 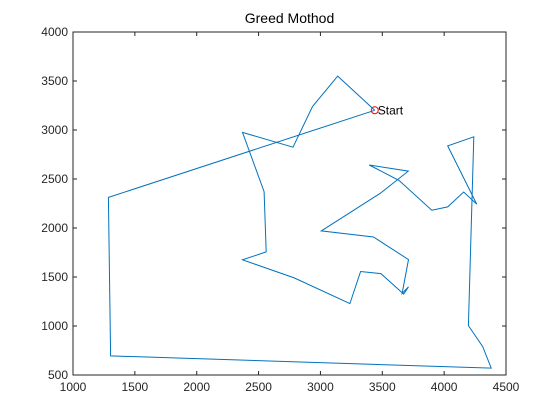 I want to click on y-tick-label: 2500, so click(x=54, y=179).